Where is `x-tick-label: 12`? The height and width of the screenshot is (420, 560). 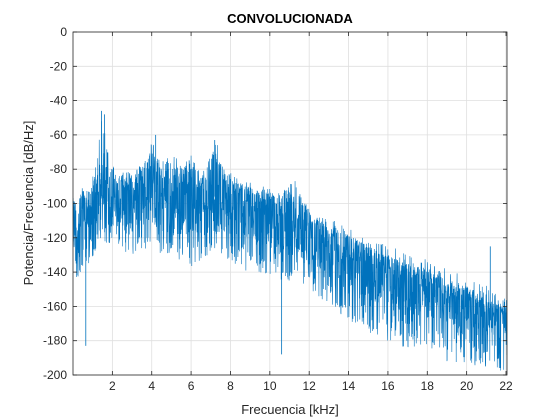
x-tick-label: 12 is located at coordinates (310, 386).